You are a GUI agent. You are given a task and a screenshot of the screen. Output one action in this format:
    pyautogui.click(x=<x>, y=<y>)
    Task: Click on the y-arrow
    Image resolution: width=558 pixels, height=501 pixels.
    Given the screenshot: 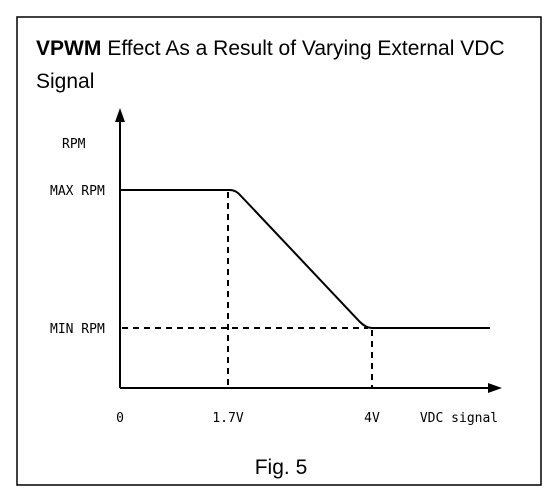 What is the action you would take?
    pyautogui.click(x=120, y=115)
    